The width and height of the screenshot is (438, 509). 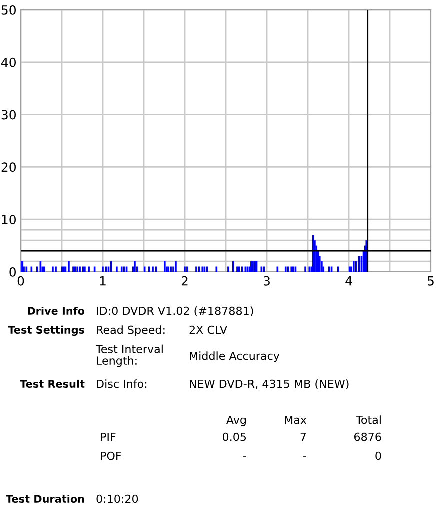 I want to click on y-tick-label: 20, so click(x=9, y=167).